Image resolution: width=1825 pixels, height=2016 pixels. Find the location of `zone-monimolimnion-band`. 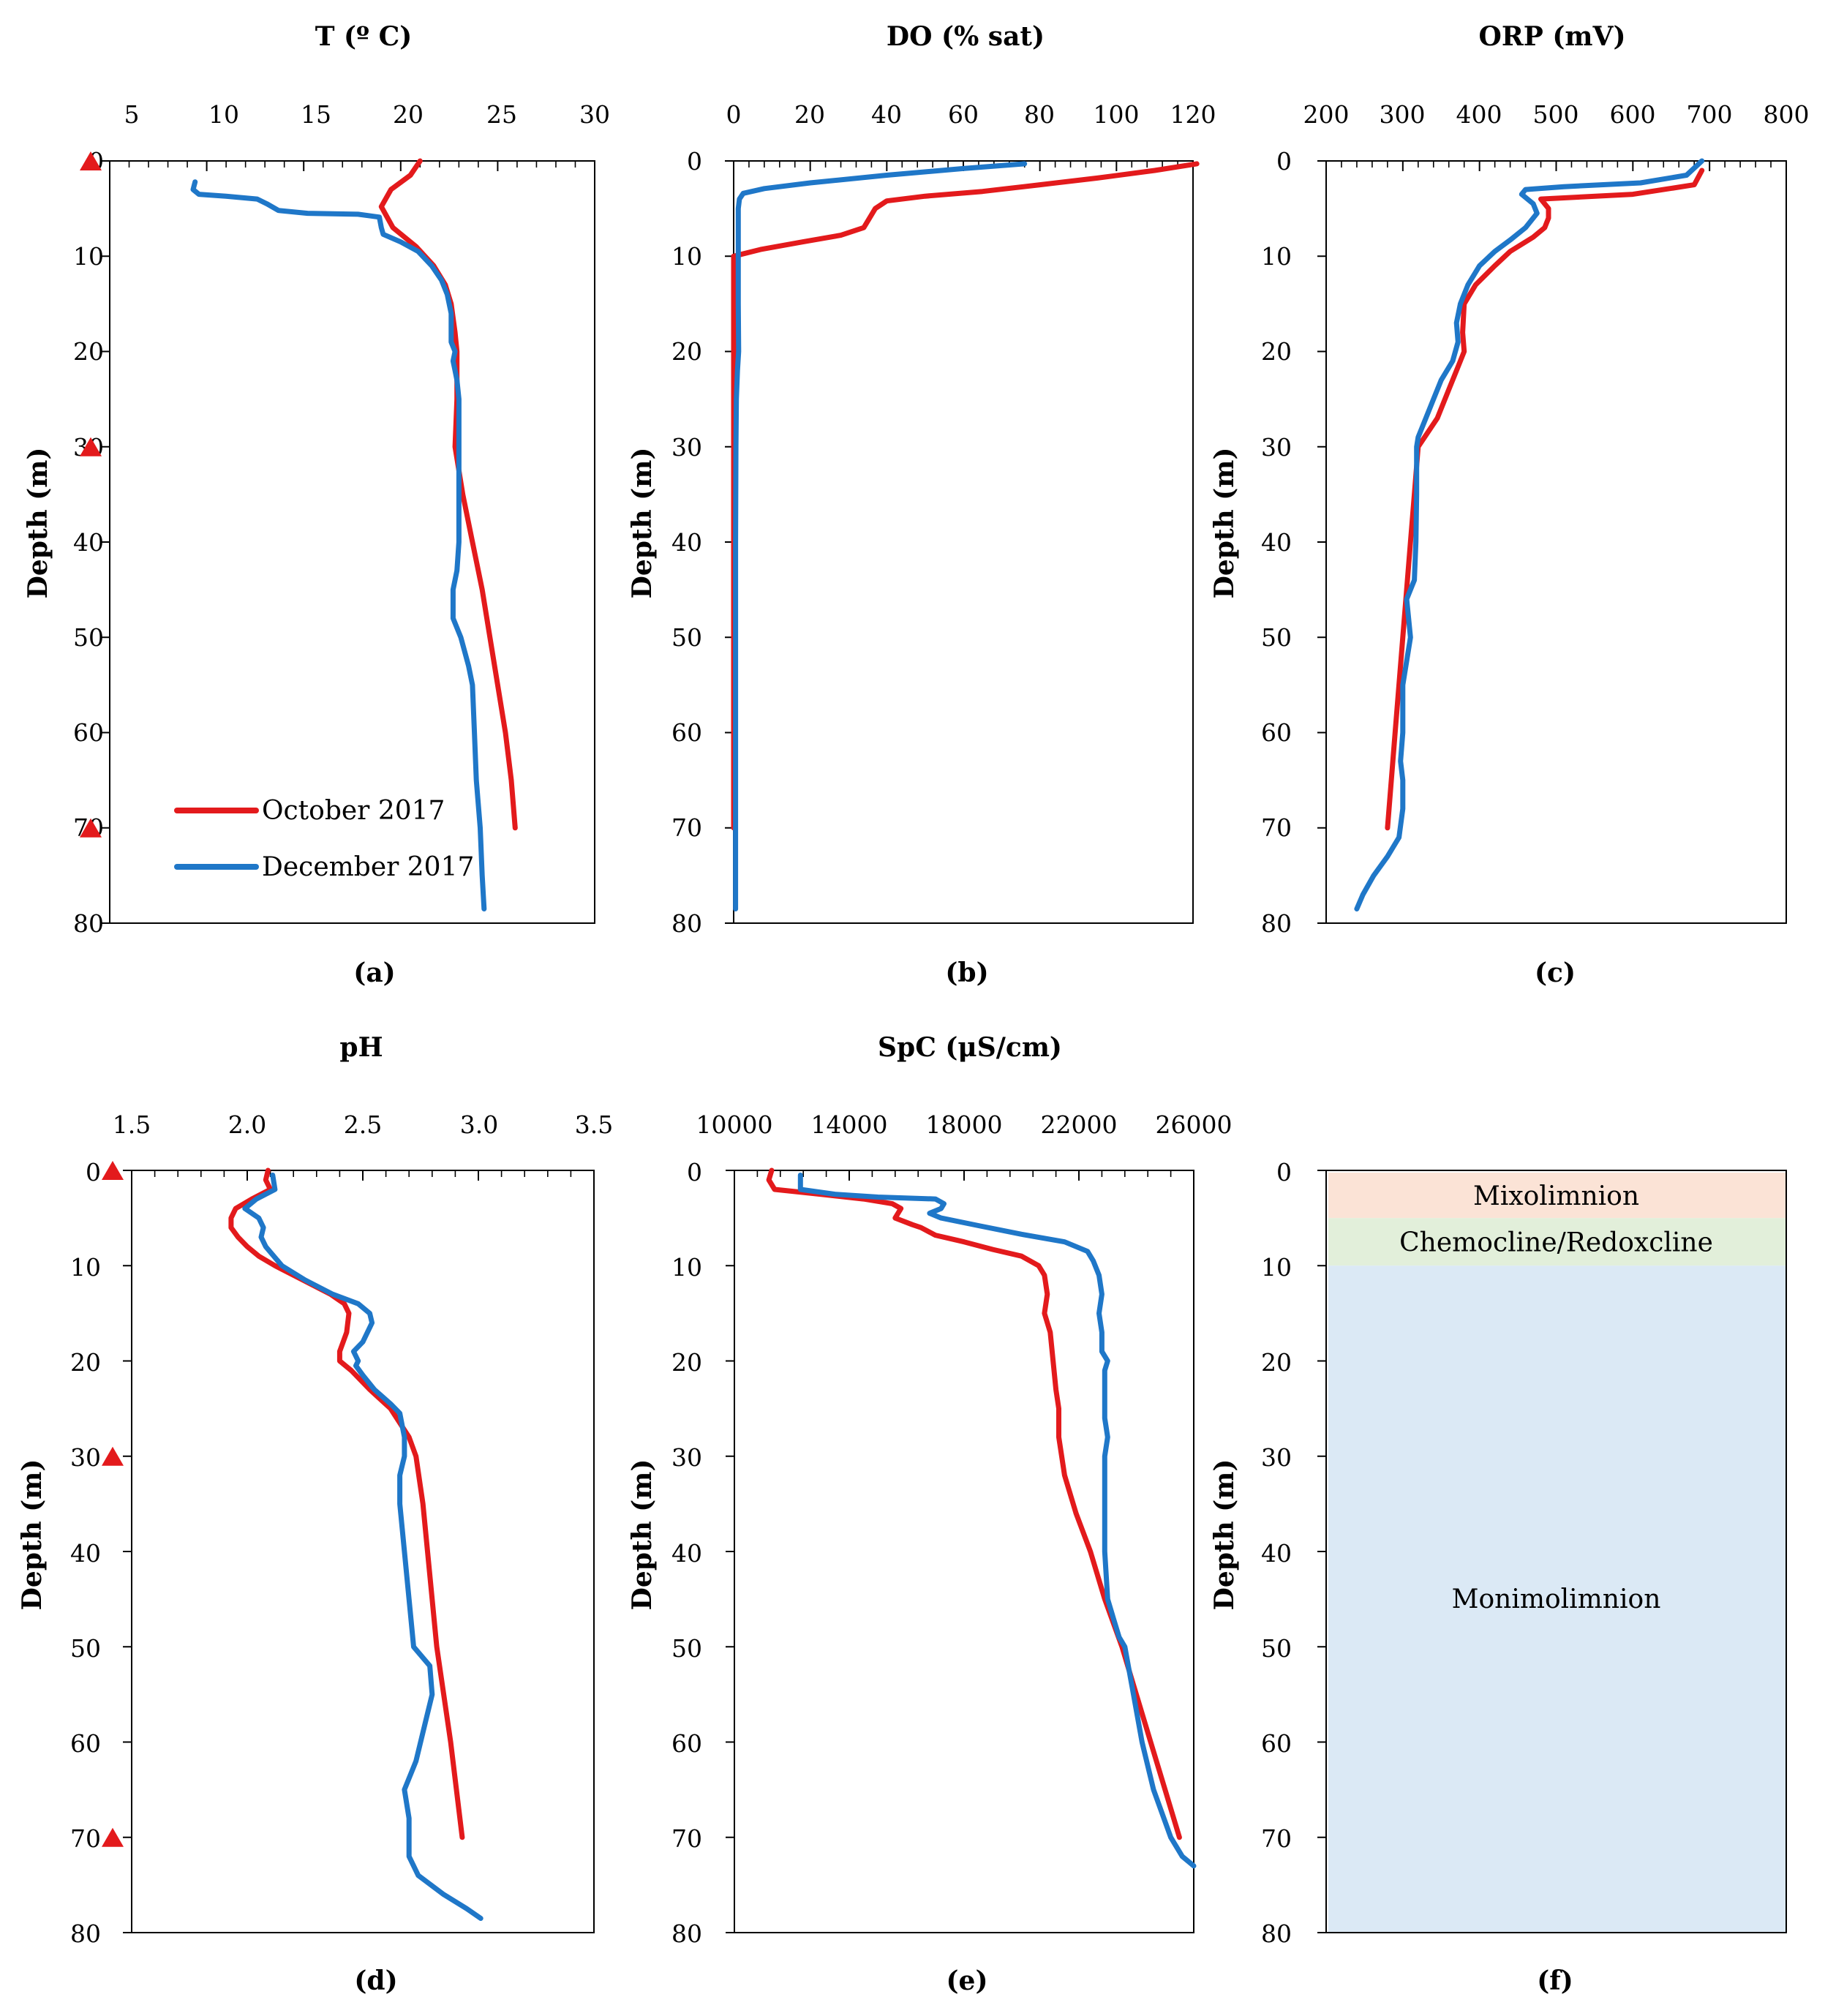

zone-monimolimnion-band is located at coordinates (1557, 1599).